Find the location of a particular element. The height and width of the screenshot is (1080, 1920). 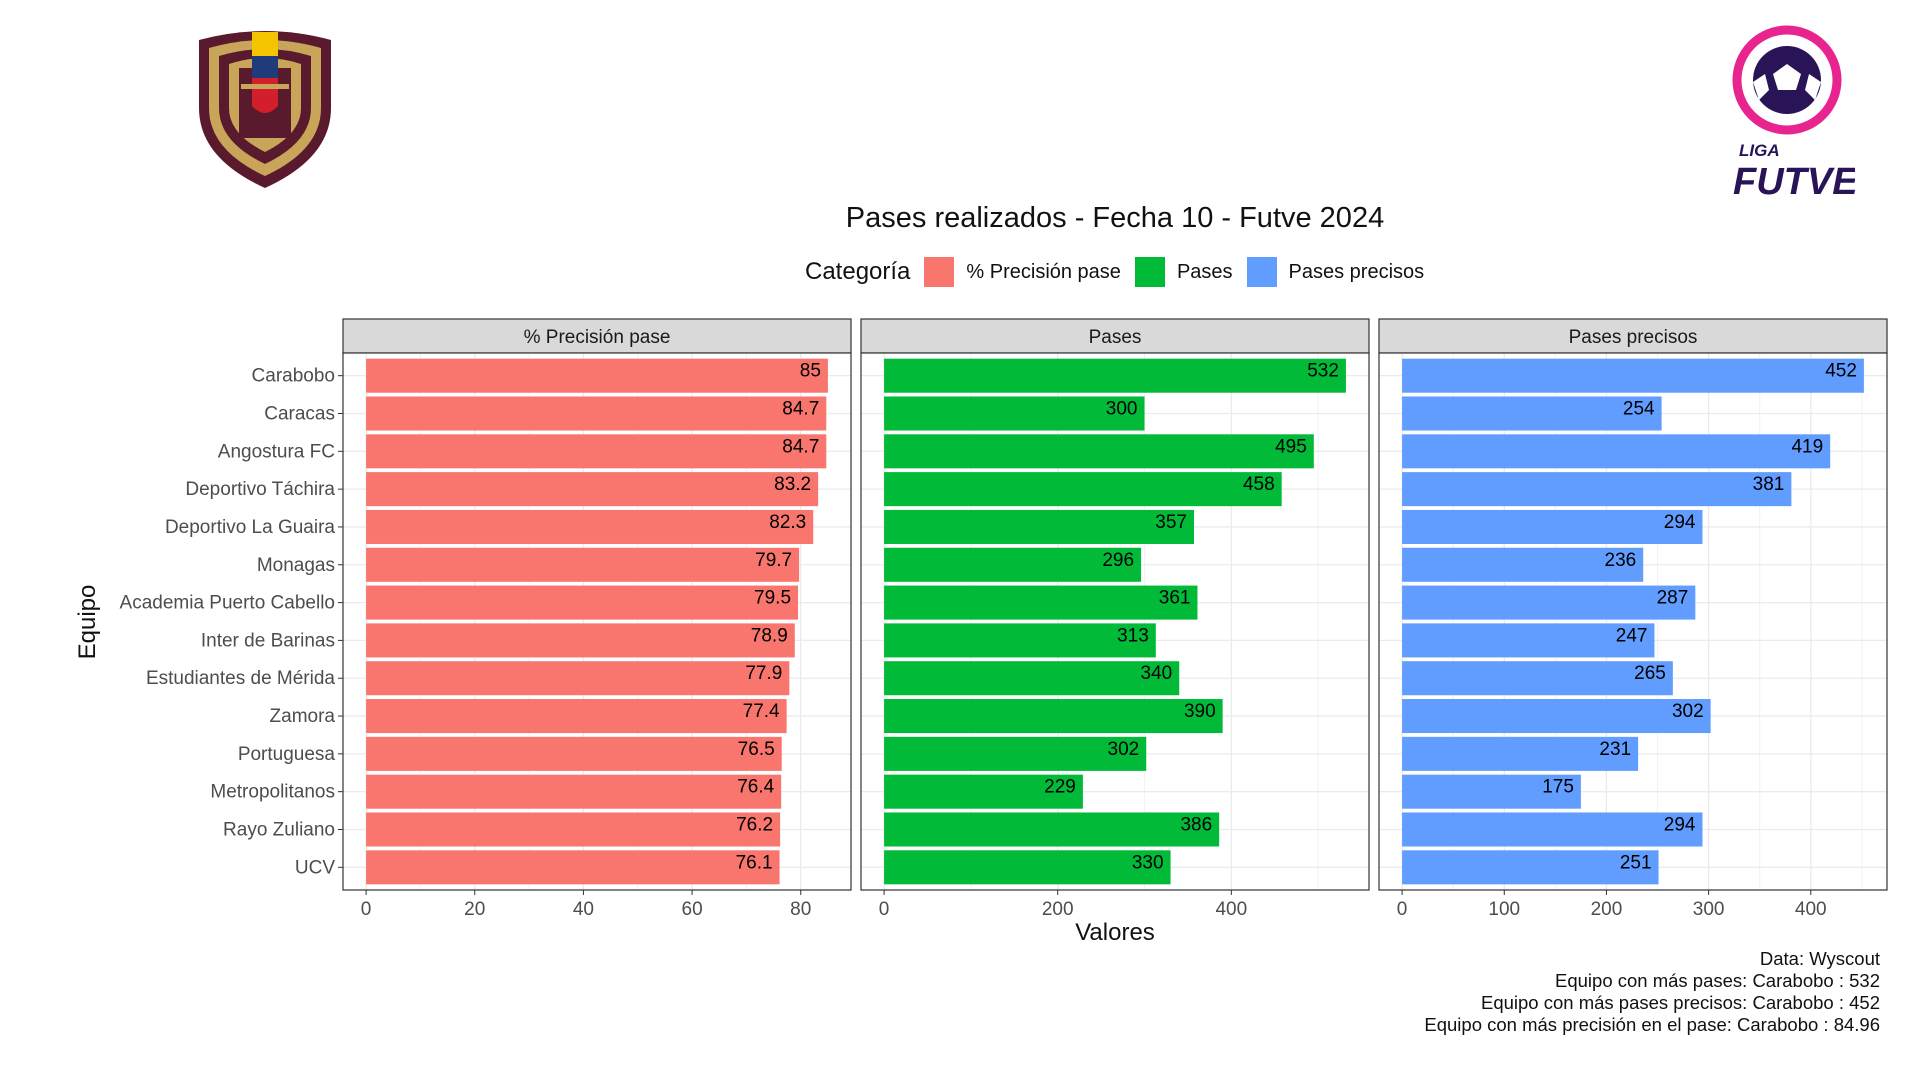

bar-value-label: 313 is located at coordinates (1133, 635).